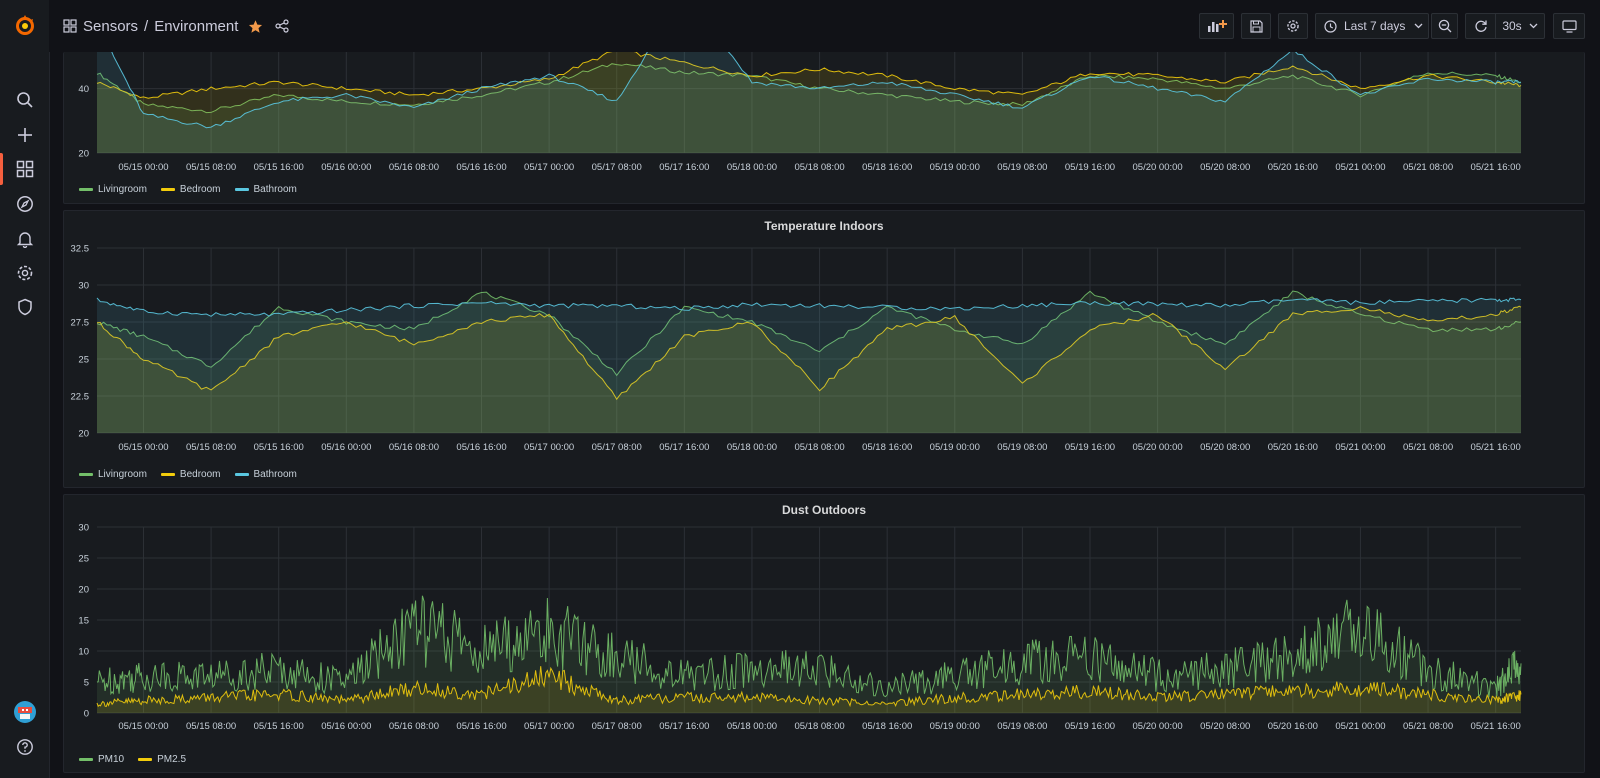 The width and height of the screenshot is (1600, 778). I want to click on shield-icon, so click(24, 307).